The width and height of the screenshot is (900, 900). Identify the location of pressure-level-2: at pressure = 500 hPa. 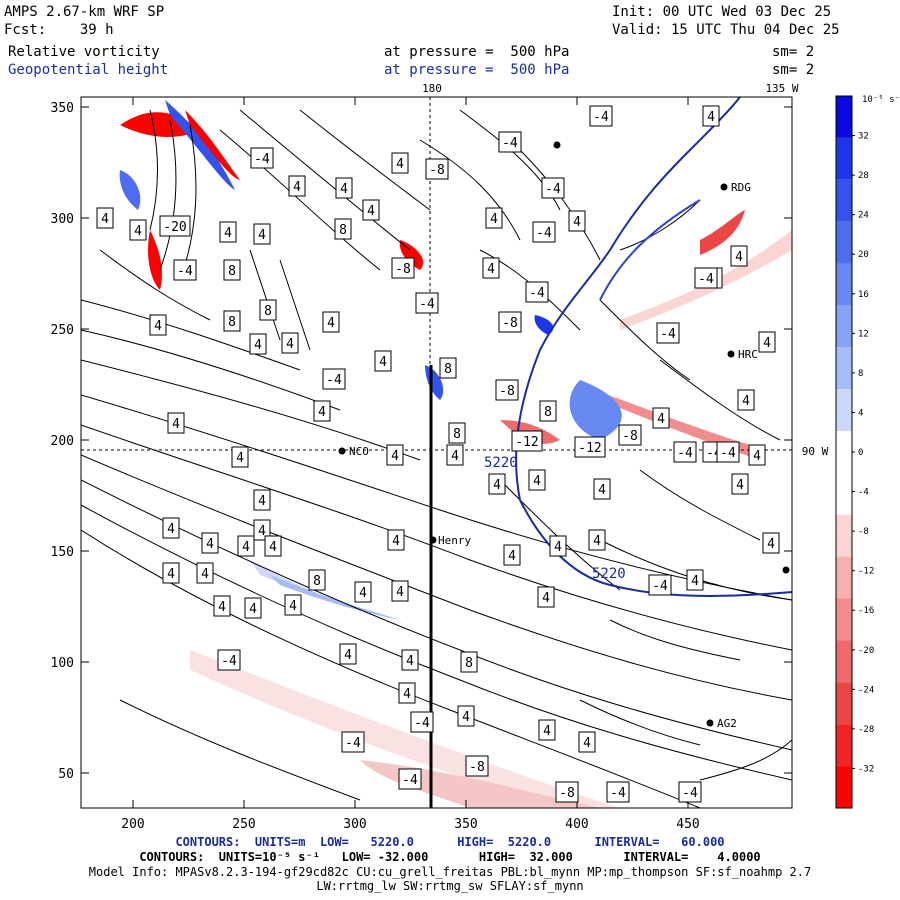
(477, 70).